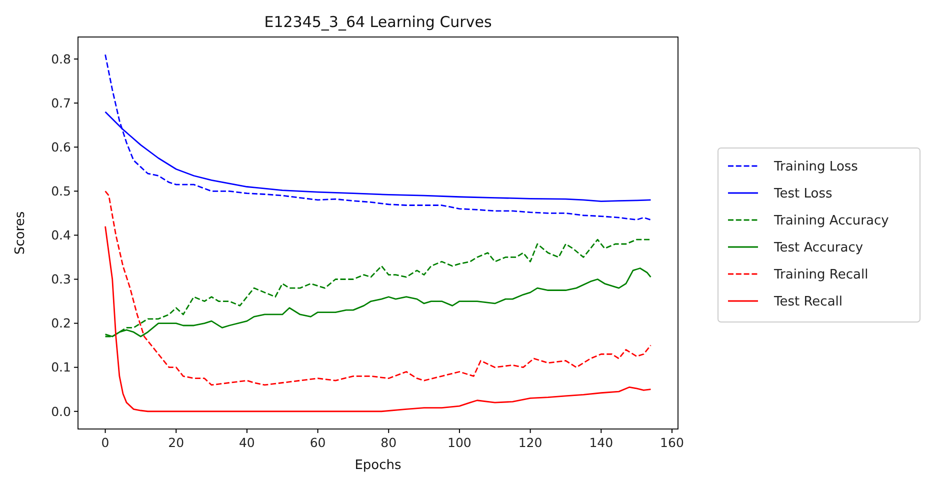 This screenshot has width=930, height=487. I want to click on y-tick-label: 0.7, so click(61, 102).